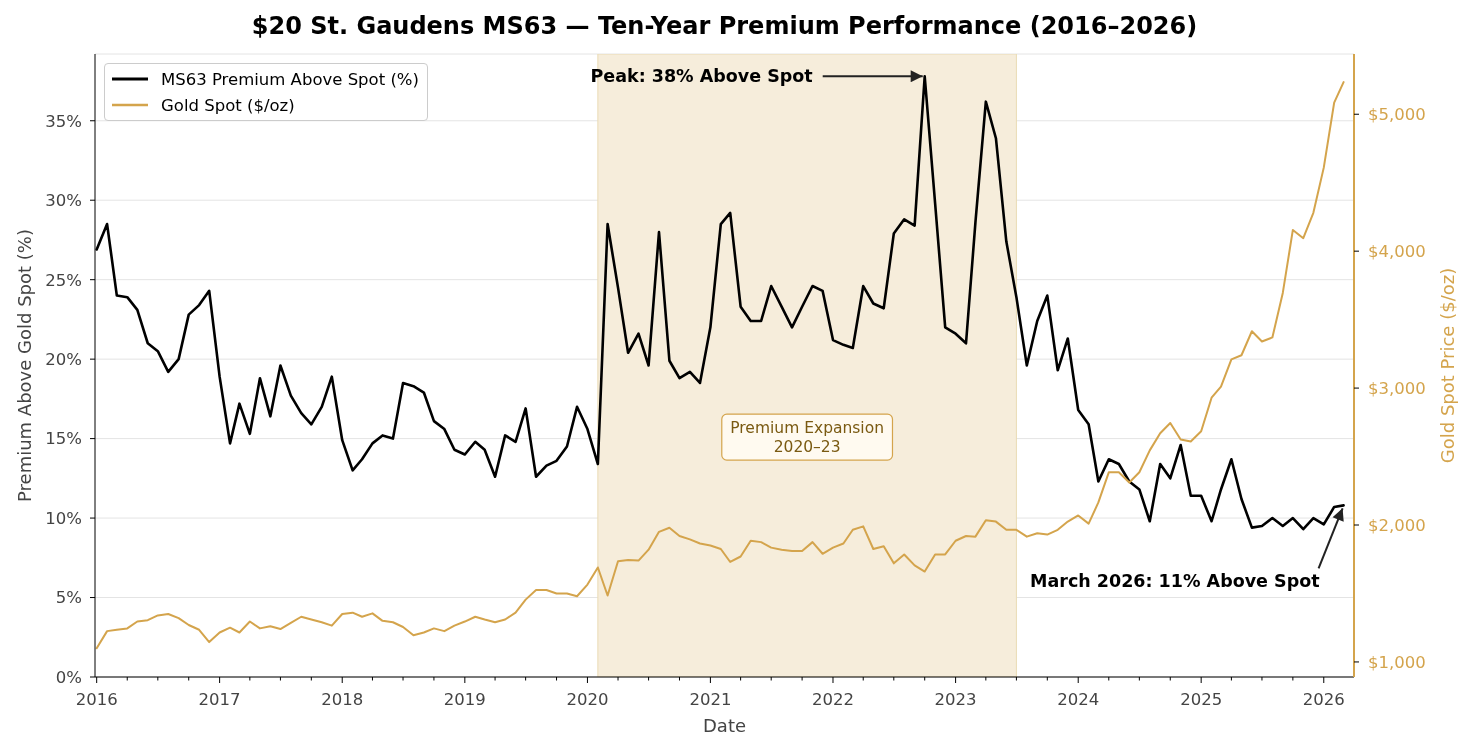 The height and width of the screenshot is (750, 1472). What do you see at coordinates (807, 437) in the screenshot?
I see `band-label: Premium Expansion 2020–23` at bounding box center [807, 437].